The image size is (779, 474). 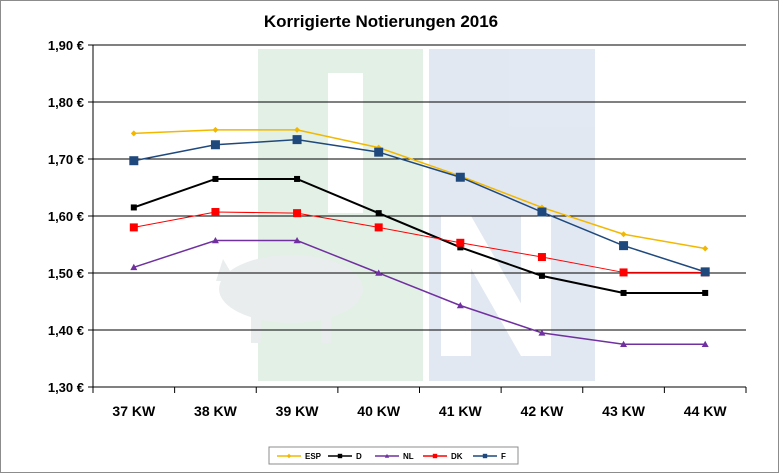 I want to click on legend-item-nl: NL, so click(x=394, y=456).